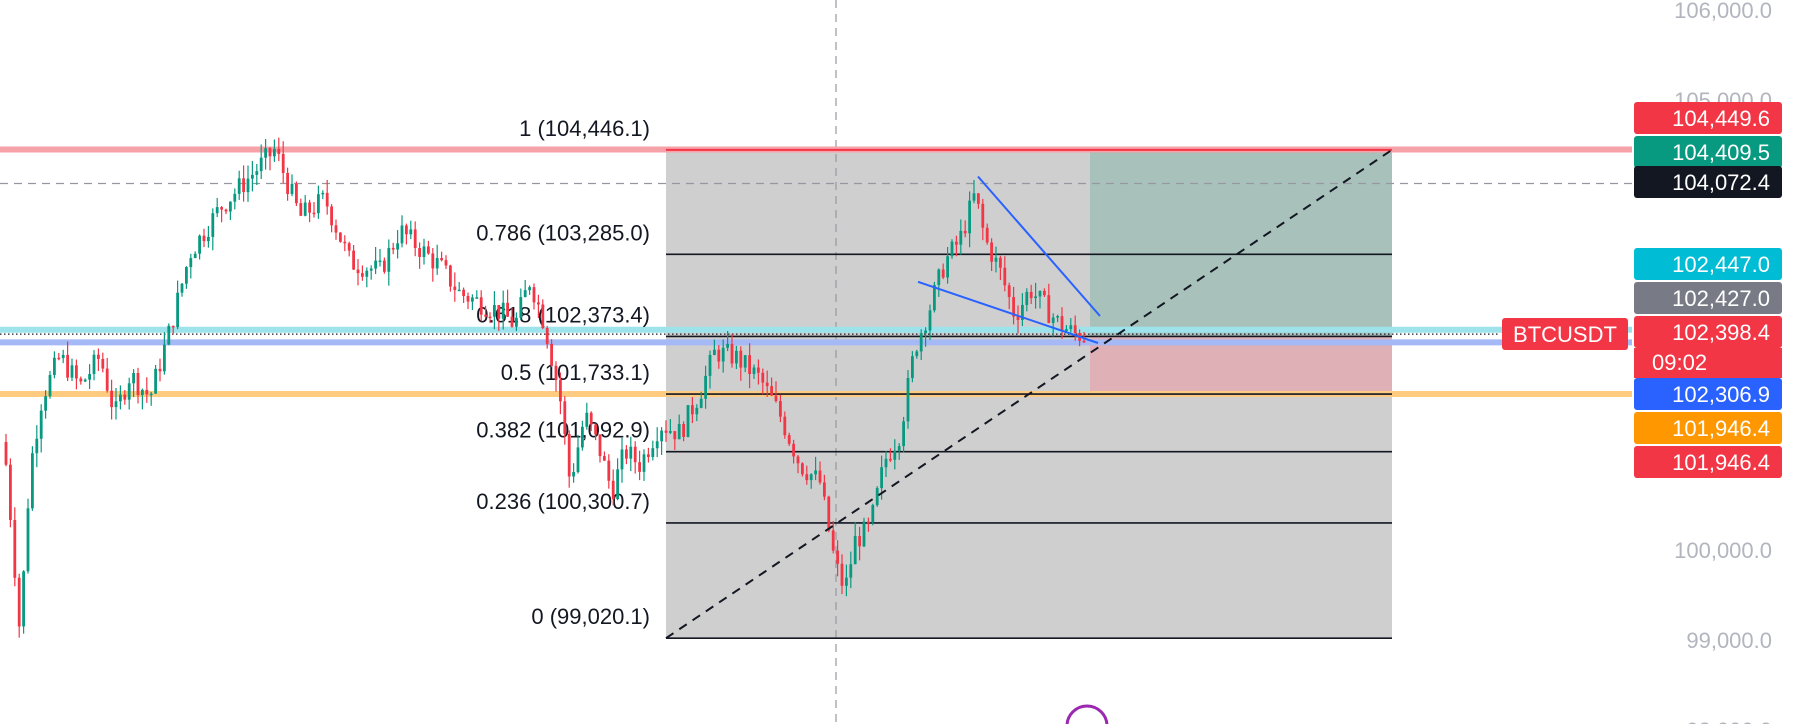  What do you see at coordinates (1721, 182) in the screenshot?
I see `price-tag-label-2: 104,072.4` at bounding box center [1721, 182].